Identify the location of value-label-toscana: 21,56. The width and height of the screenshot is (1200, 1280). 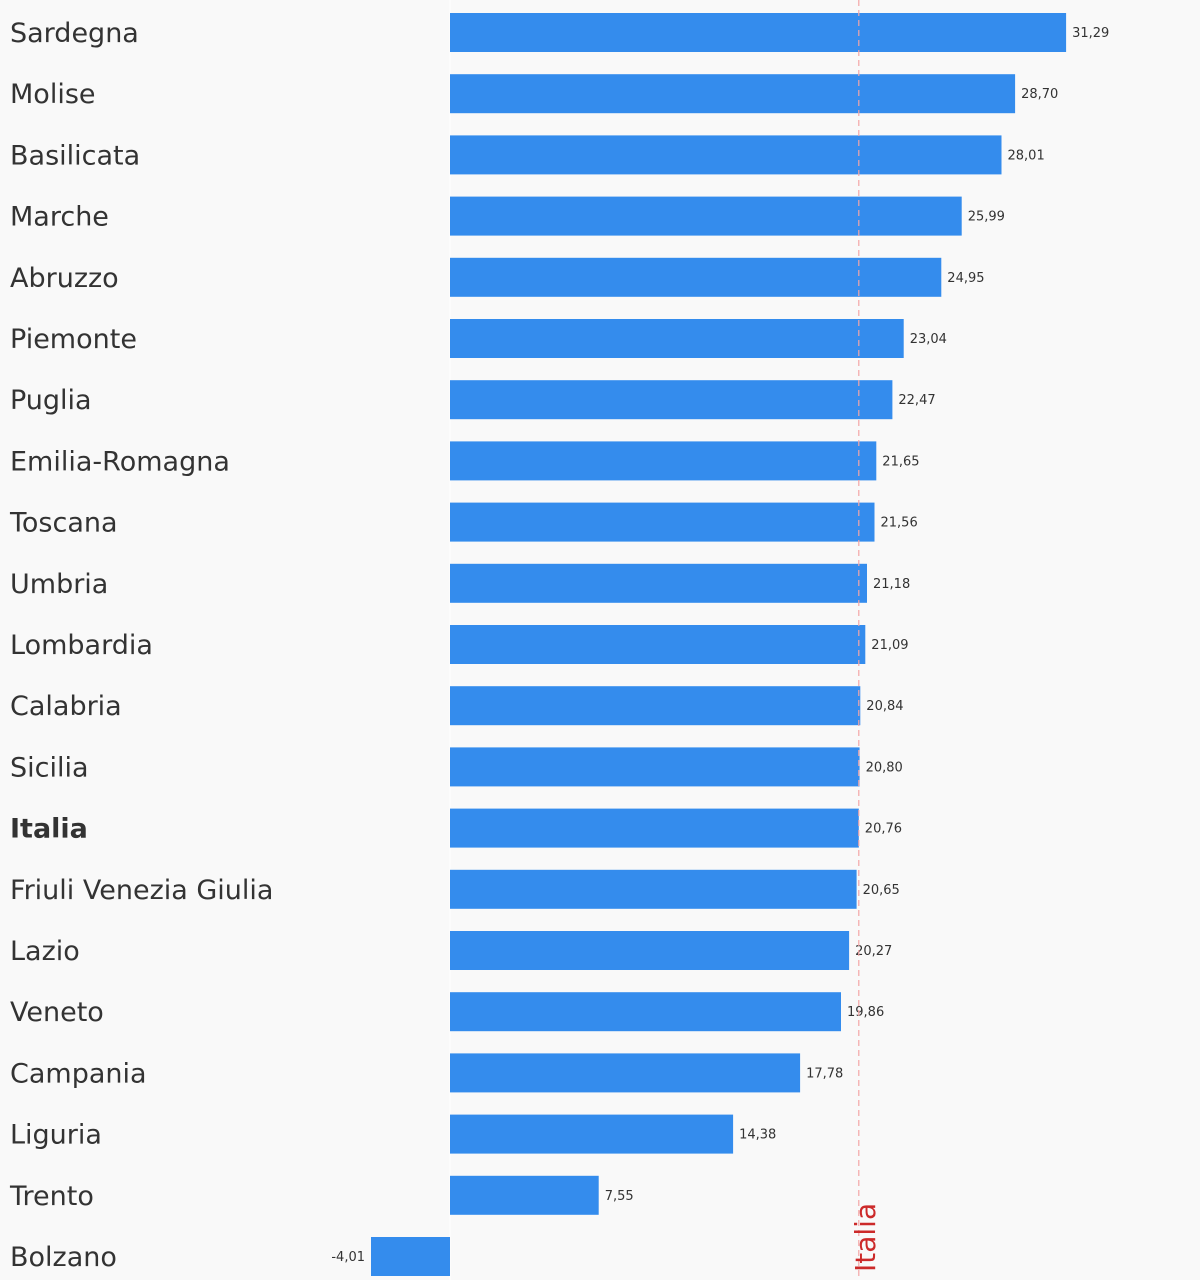
(899, 523).